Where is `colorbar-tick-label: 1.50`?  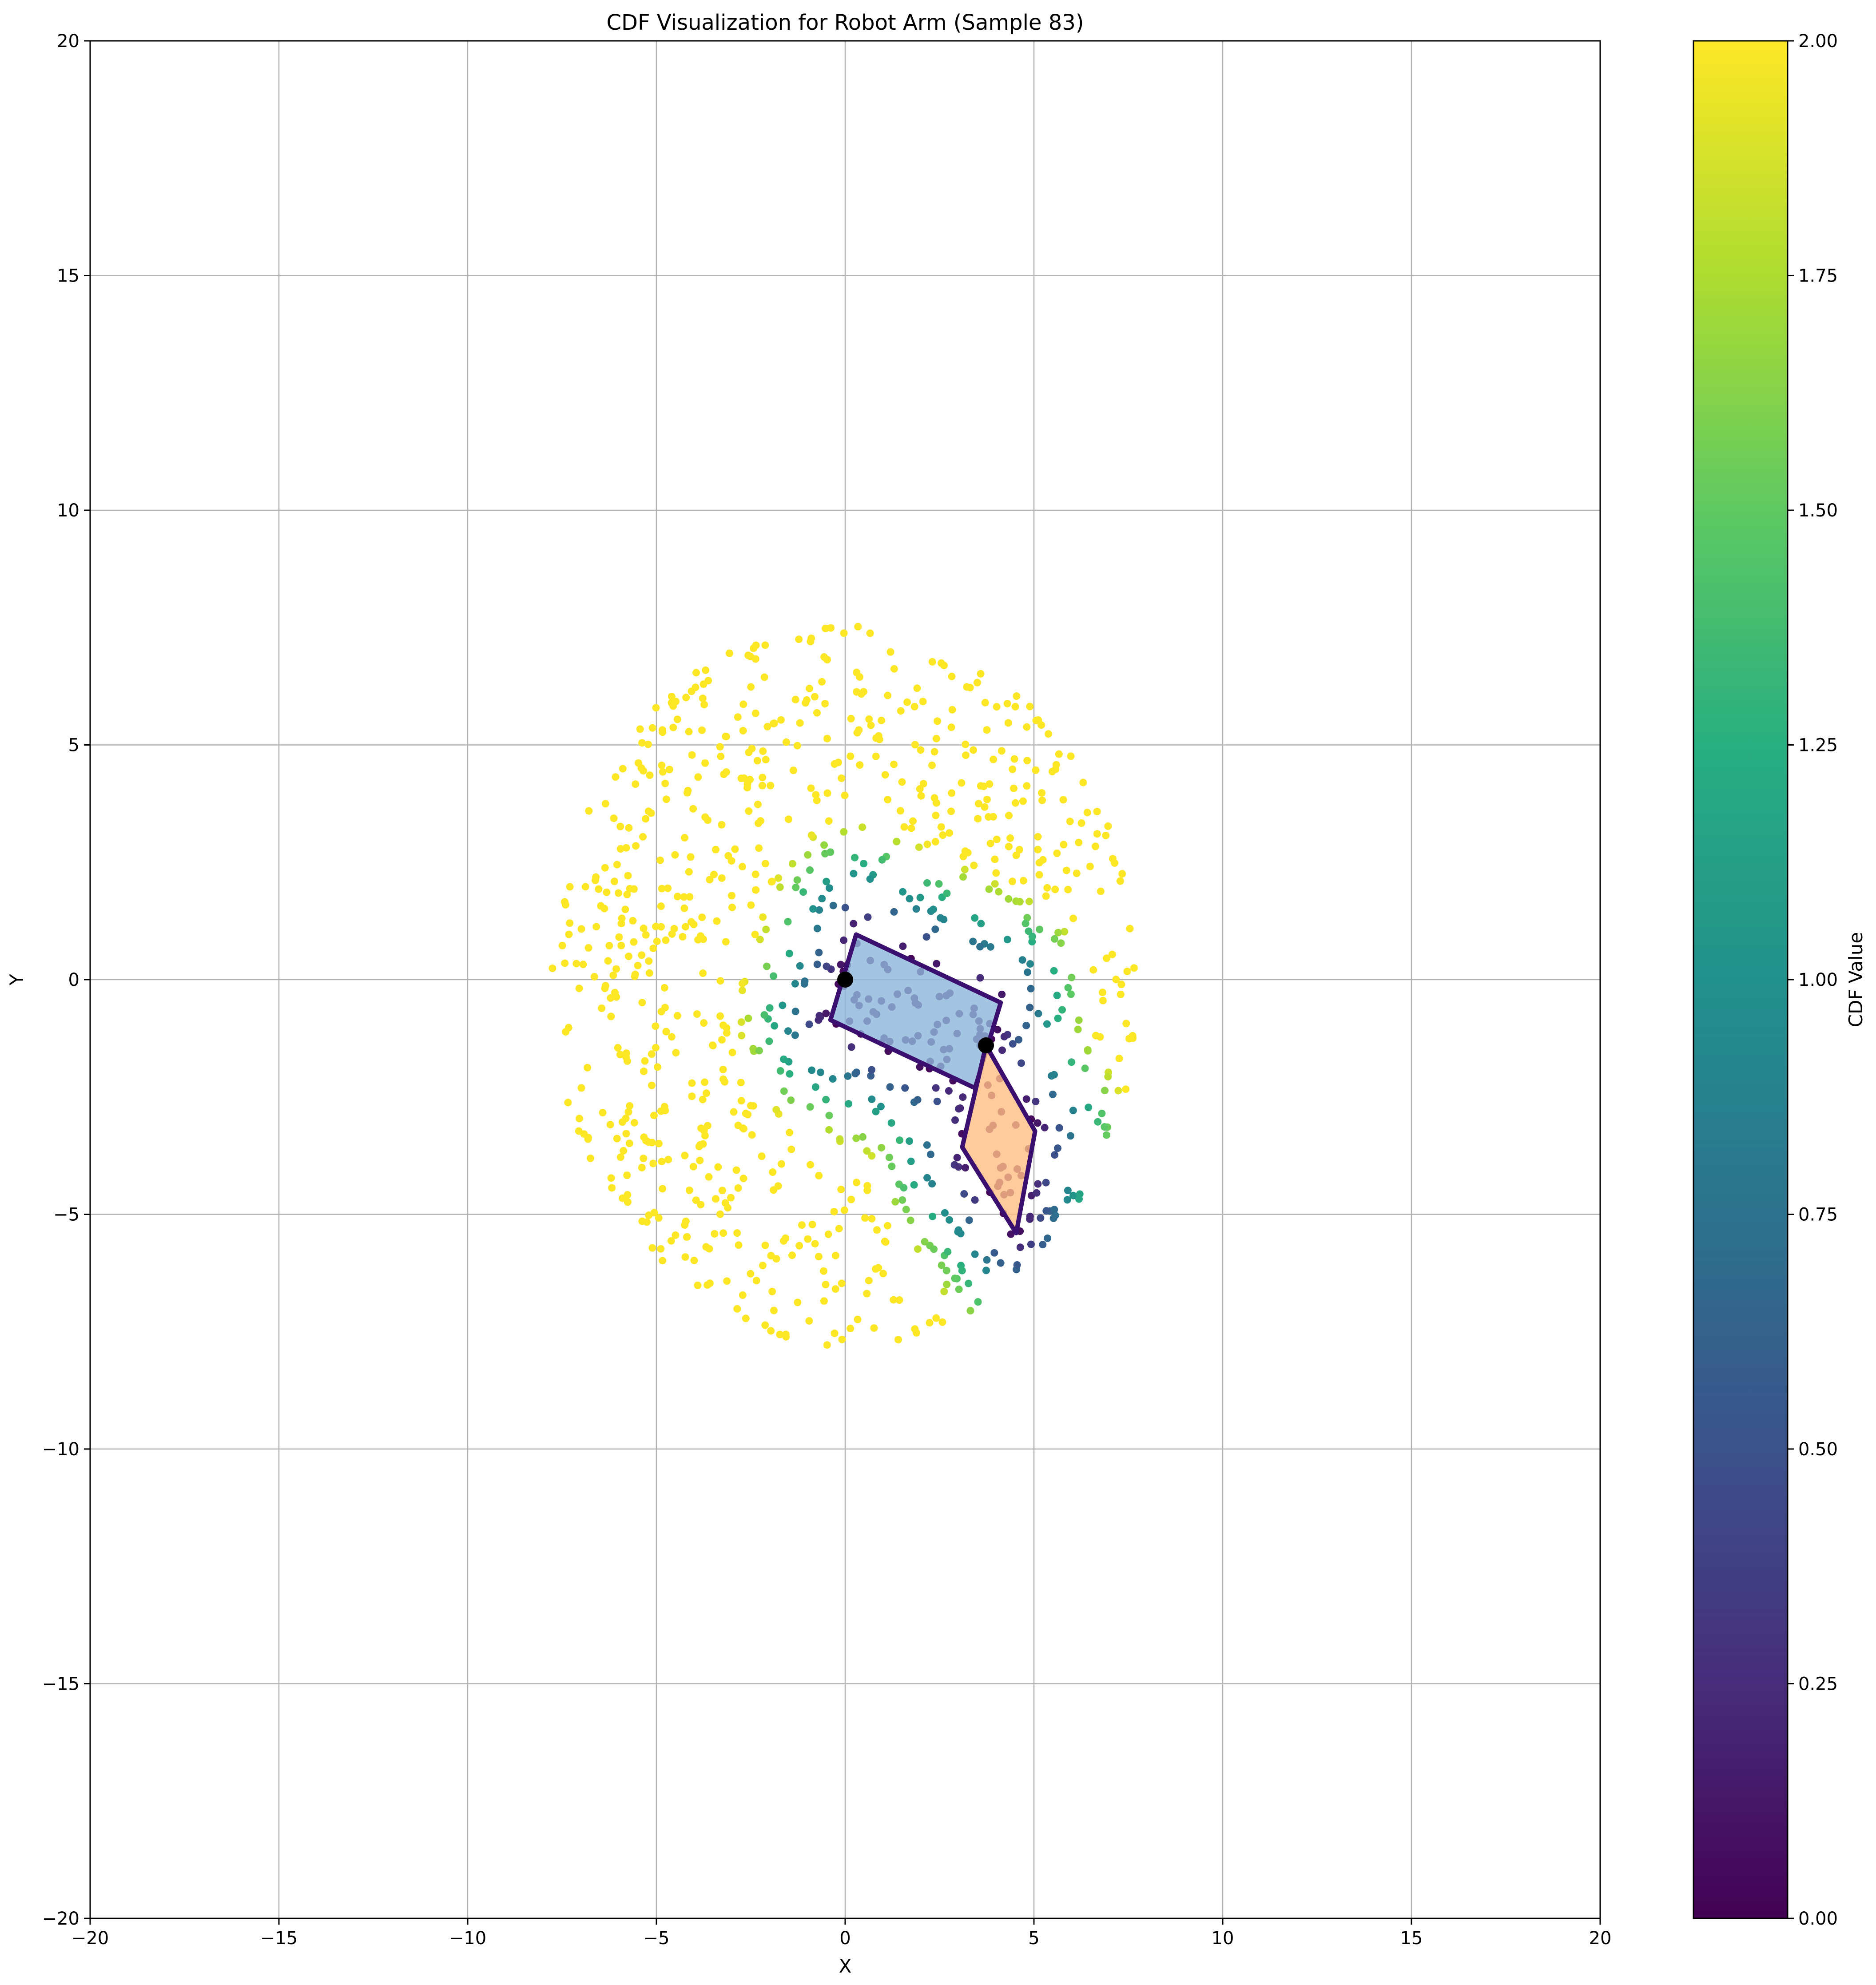 colorbar-tick-label: 1.50 is located at coordinates (1818, 510).